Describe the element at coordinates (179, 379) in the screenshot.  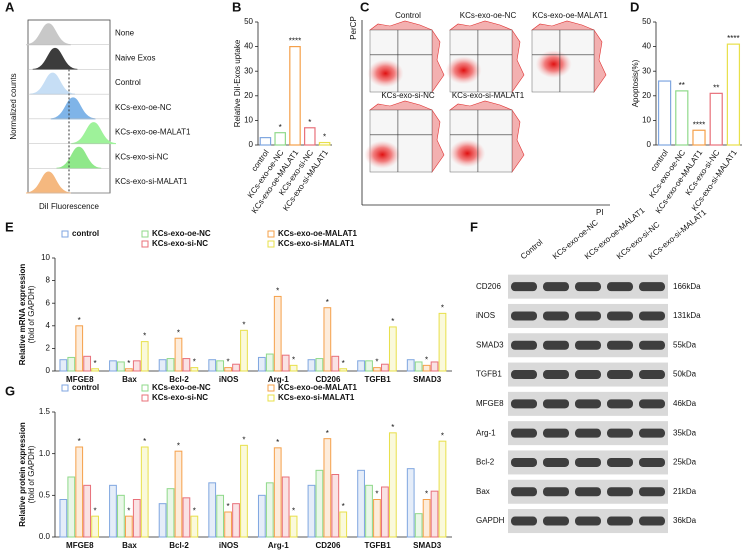
I see `x-tick-label: Bcl-2` at that location.